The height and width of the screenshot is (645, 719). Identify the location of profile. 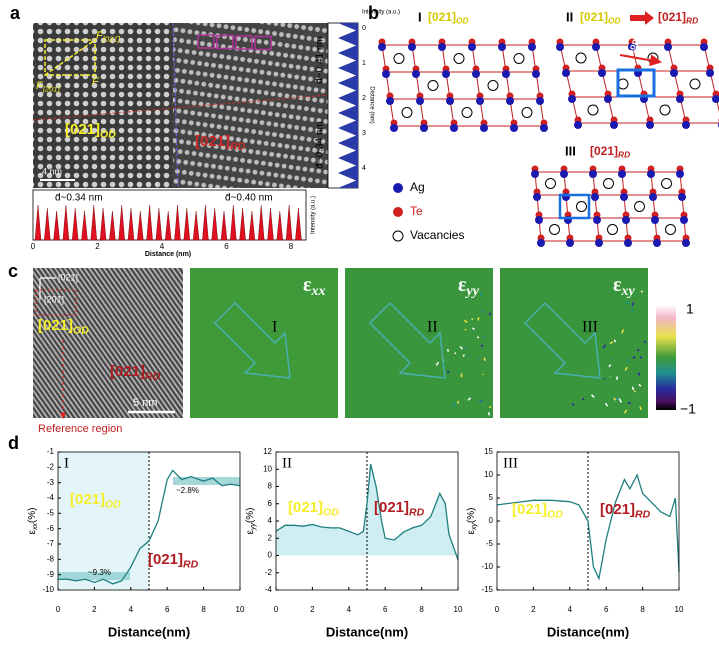
(169, 222).